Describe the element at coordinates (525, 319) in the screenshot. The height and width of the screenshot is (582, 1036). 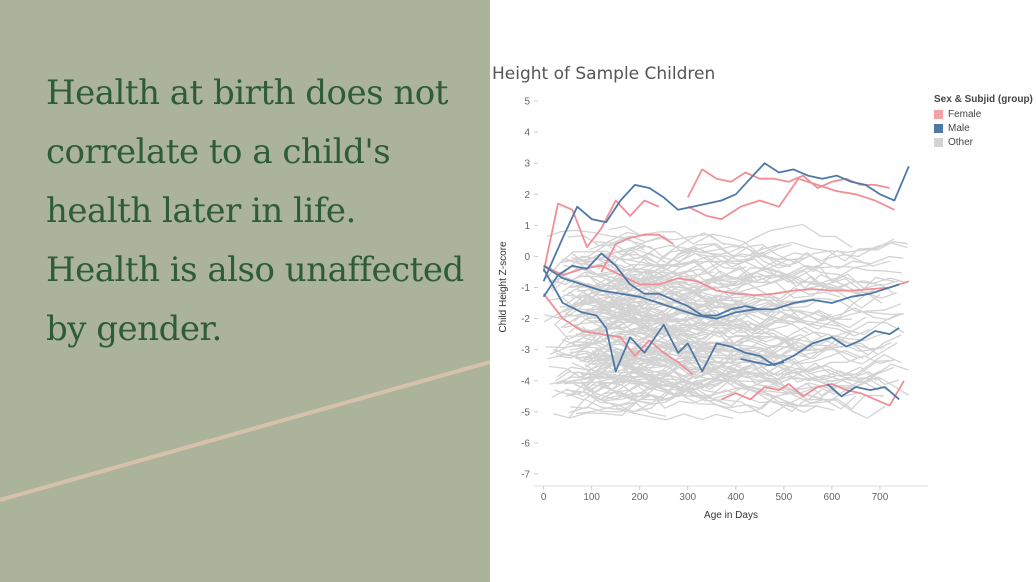
I see `y-tick-label: -2` at that location.